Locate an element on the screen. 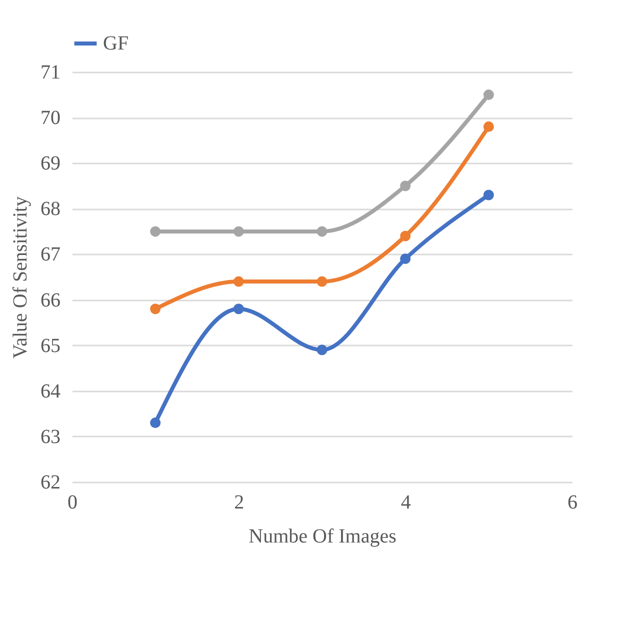 The height and width of the screenshot is (624, 629). y-tick-label: 68 is located at coordinates (50, 209).